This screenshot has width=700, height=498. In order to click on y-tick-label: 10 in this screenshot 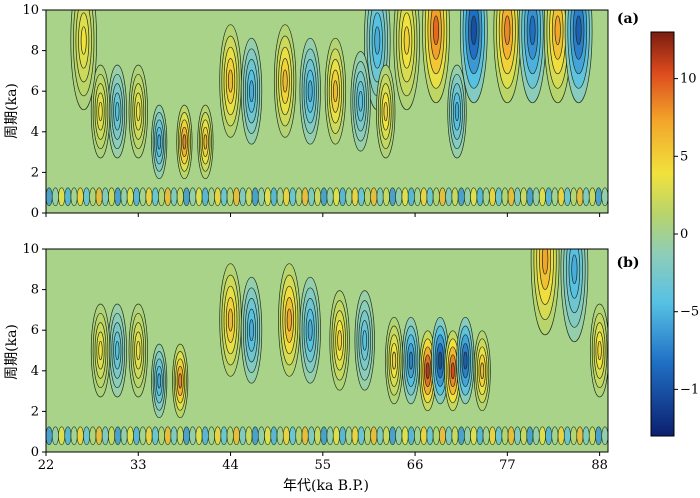, I will do `click(30, 10)`.